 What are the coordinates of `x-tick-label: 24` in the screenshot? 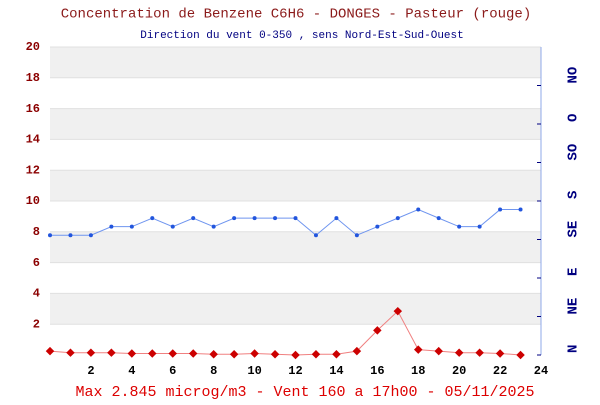 It's located at (541, 371).